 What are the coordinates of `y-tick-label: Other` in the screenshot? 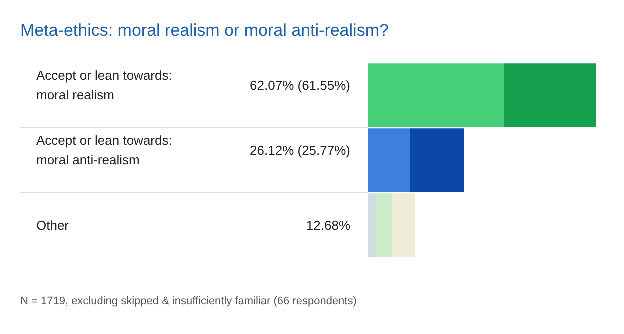 It's located at (53, 225).